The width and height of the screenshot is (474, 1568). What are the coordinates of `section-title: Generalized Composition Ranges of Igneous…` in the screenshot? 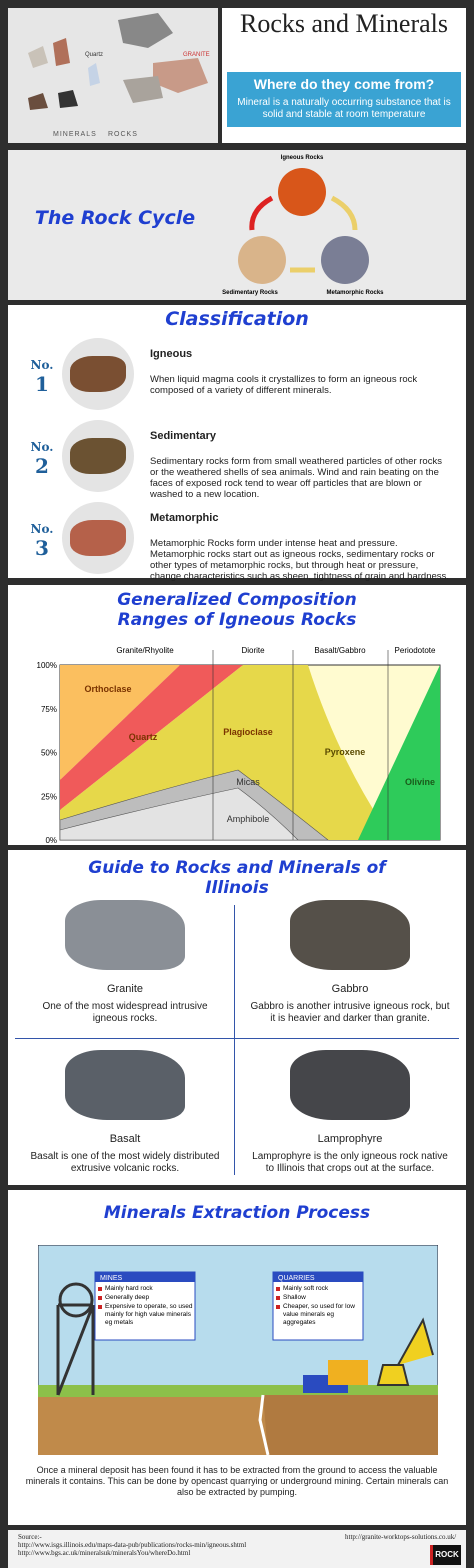 It's located at (237, 610).